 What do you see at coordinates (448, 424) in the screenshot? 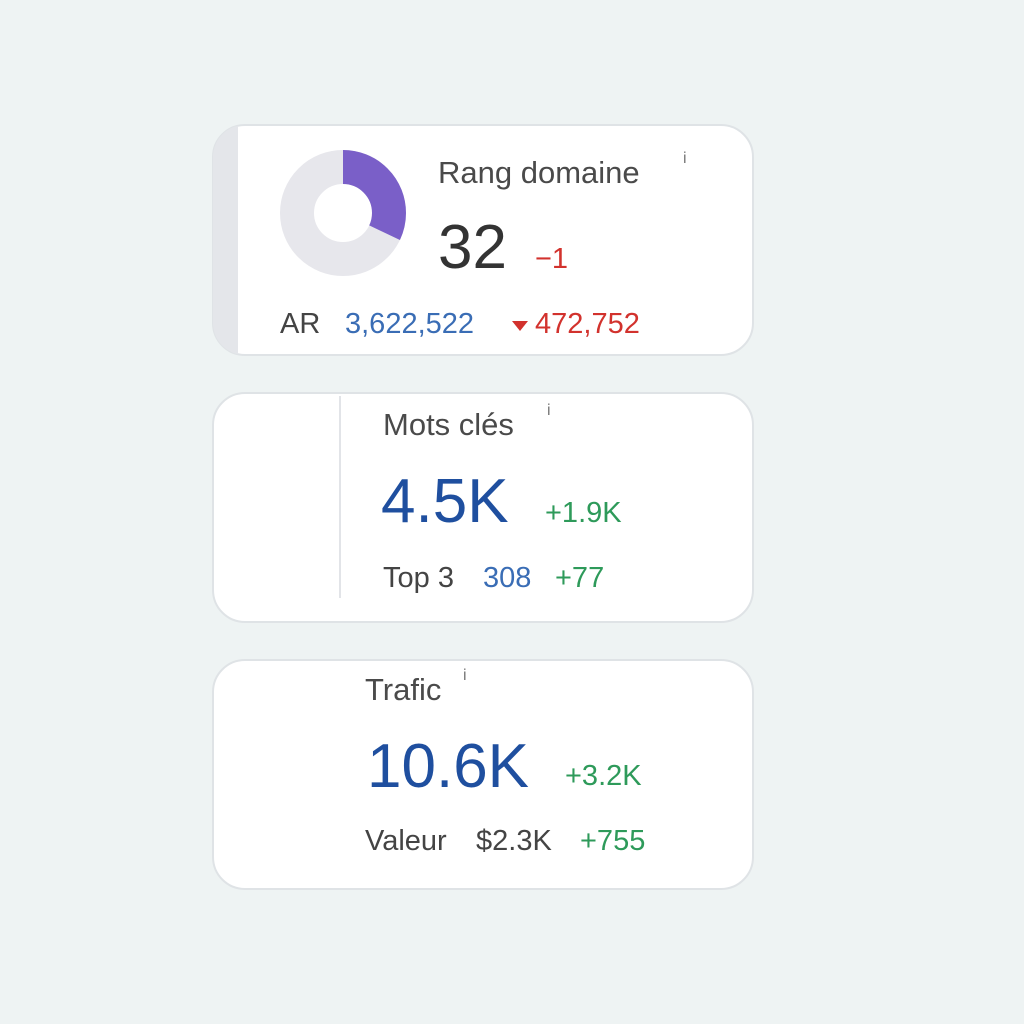
I see `card-title: Mots clés` at bounding box center [448, 424].